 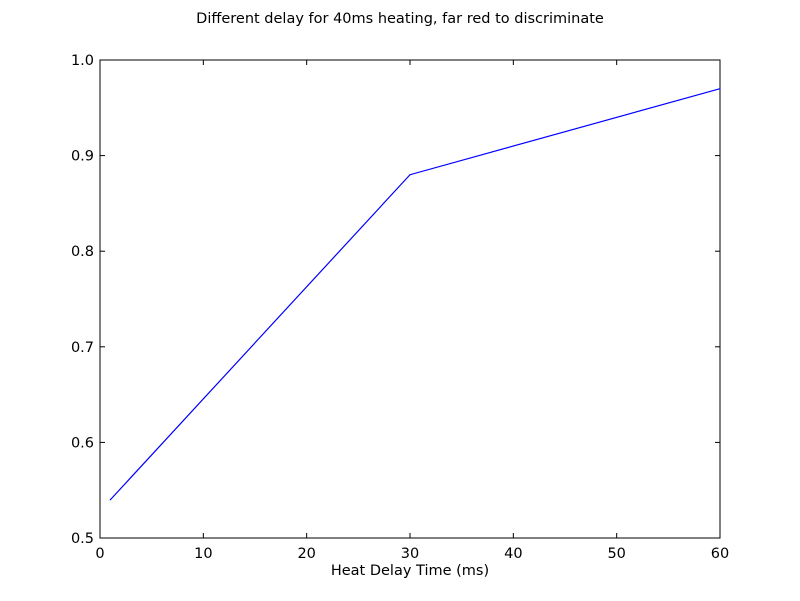 What do you see at coordinates (82, 252) in the screenshot?
I see `y-tick-label: 0.8` at bounding box center [82, 252].